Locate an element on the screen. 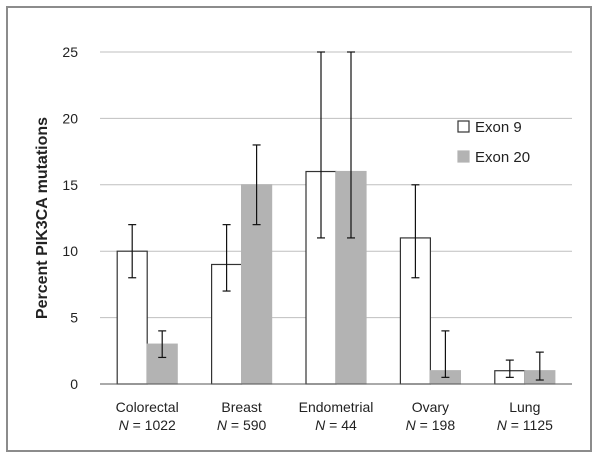  y-tick-label: 20 is located at coordinates (70, 118).